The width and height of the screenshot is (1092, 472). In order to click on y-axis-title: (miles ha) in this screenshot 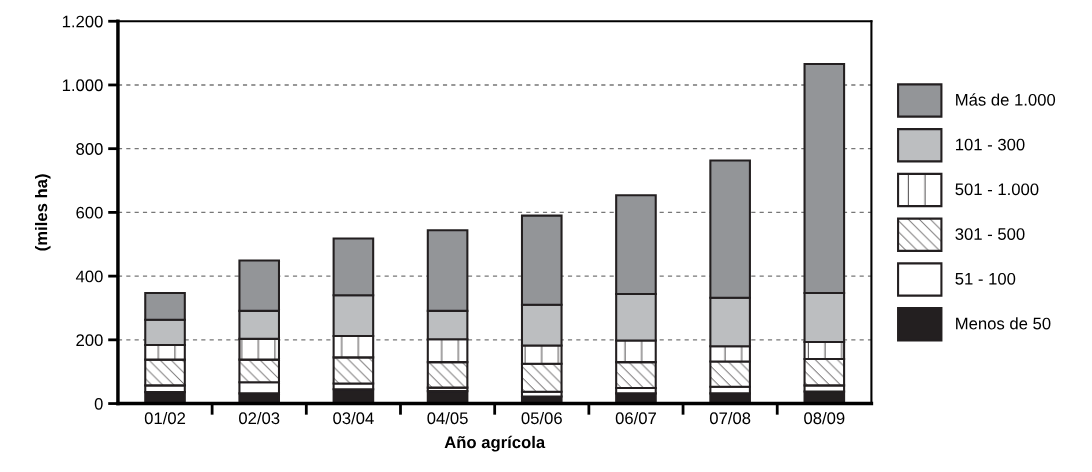, I will do `click(43, 212)`.